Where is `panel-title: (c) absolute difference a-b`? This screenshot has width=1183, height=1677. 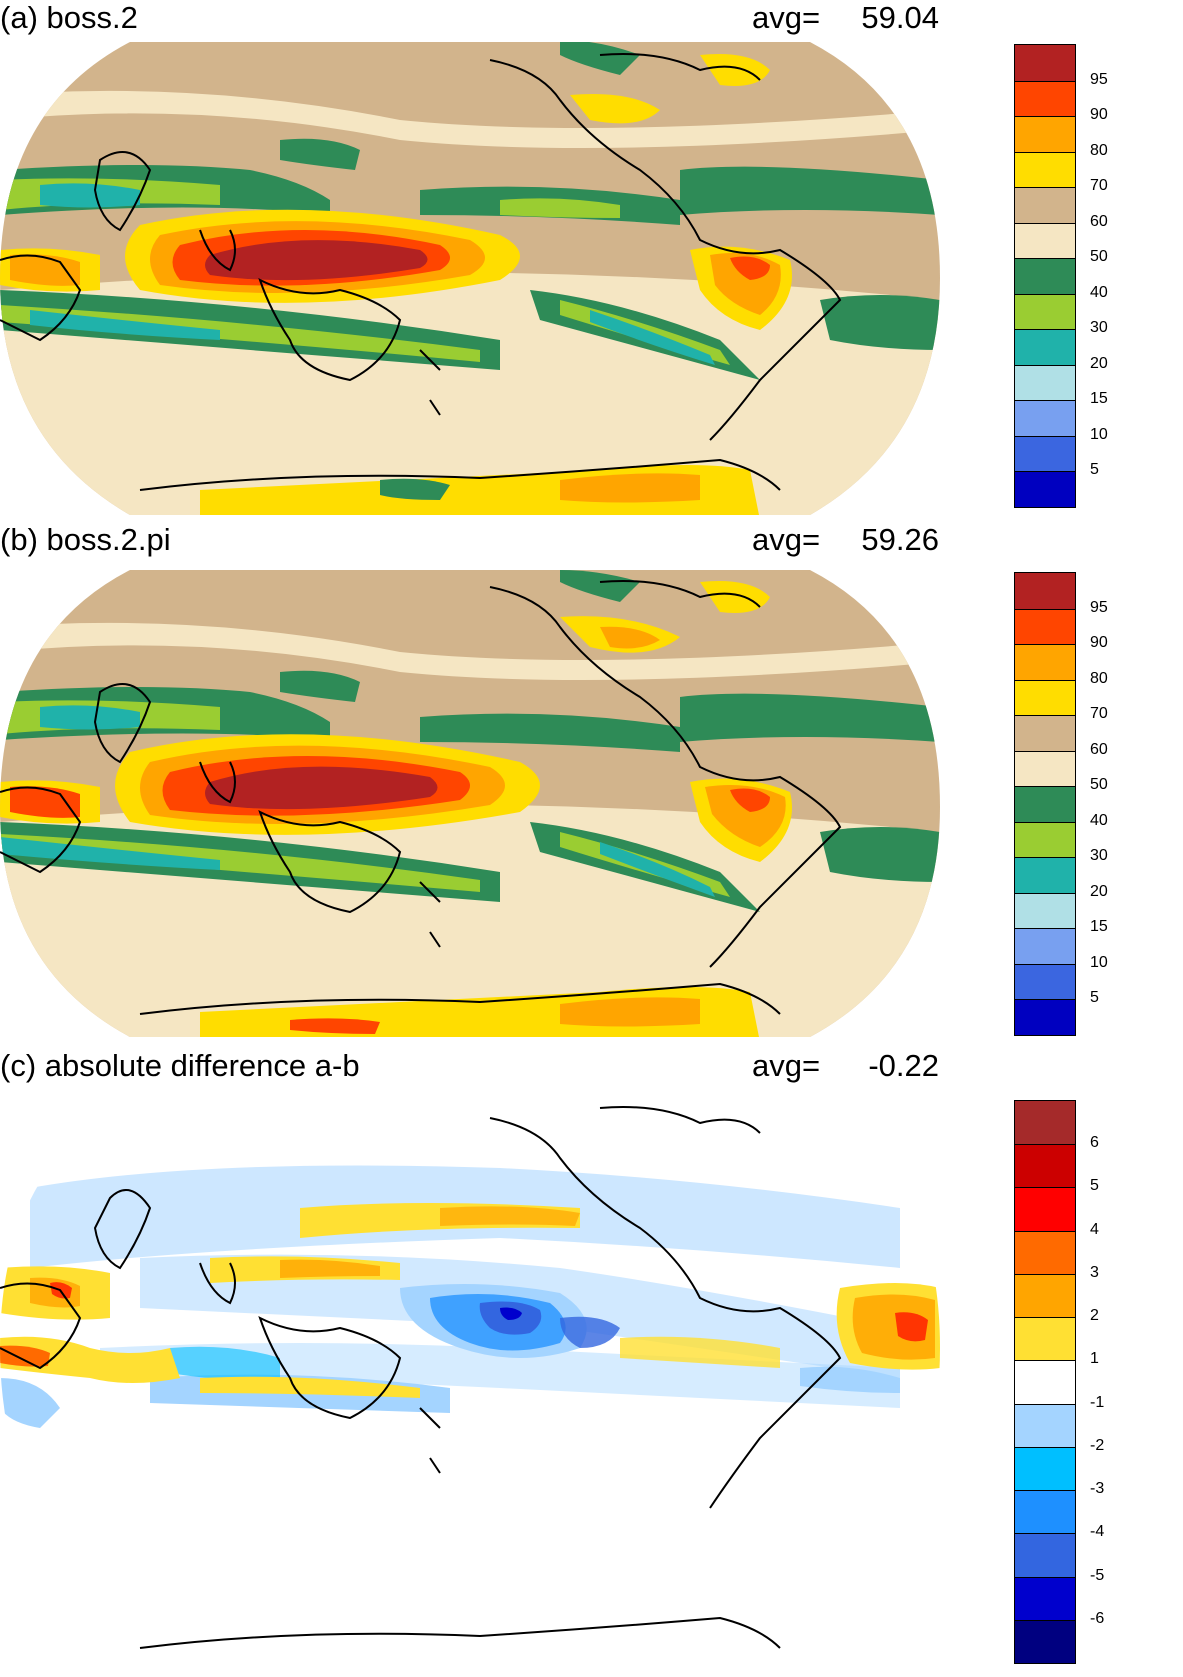
panel-title: (c) absolute difference a-b is located at coordinates (180, 1065).